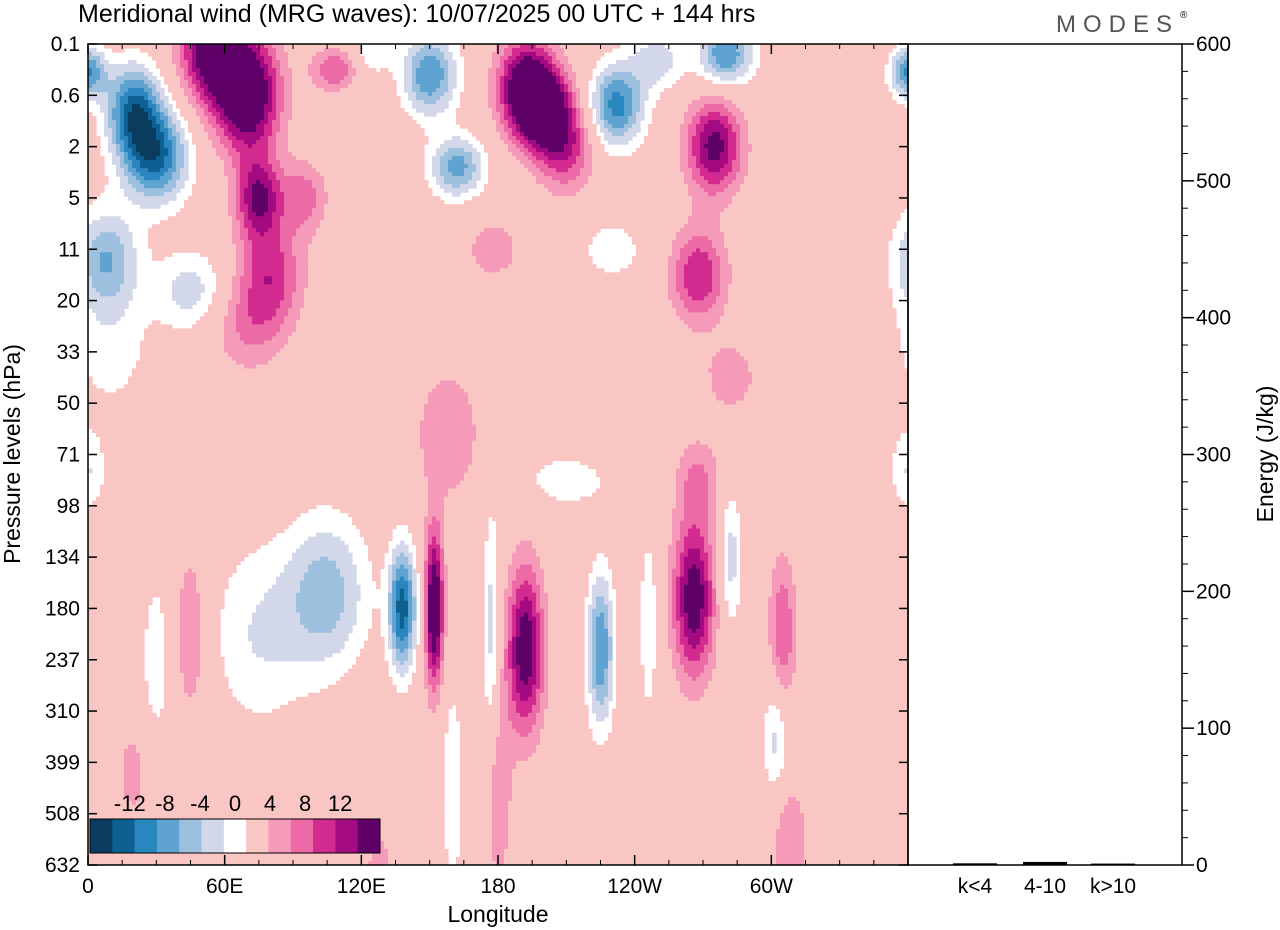 This screenshot has height=930, width=1280. I want to click on energy-category-label: k<4, so click(975, 886).